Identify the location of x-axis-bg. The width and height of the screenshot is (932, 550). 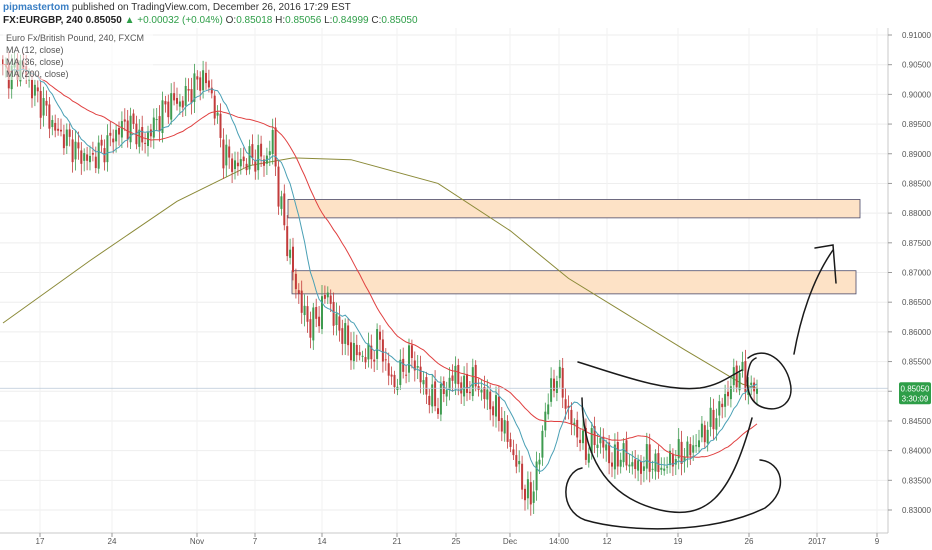
(444, 541).